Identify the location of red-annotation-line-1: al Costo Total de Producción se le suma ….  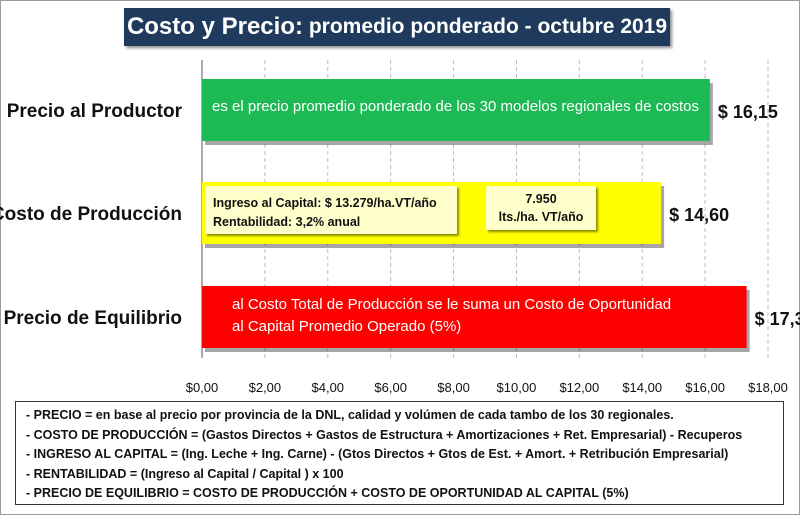
(452, 304).